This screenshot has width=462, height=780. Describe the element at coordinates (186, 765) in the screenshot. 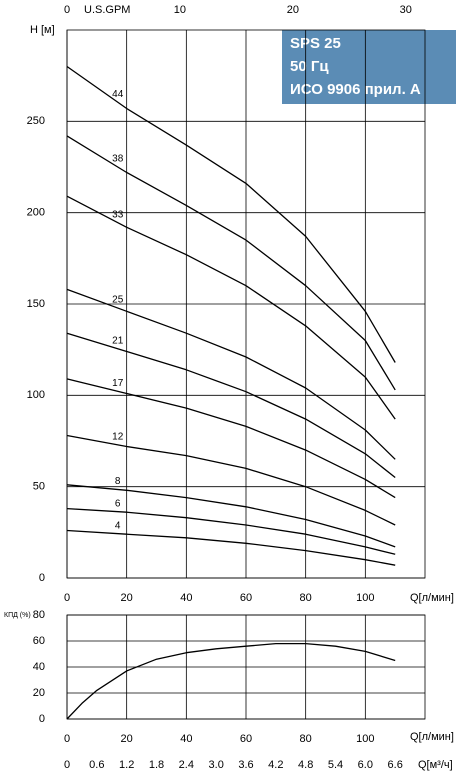

I see `x3-tick-label: 2.4` at that location.